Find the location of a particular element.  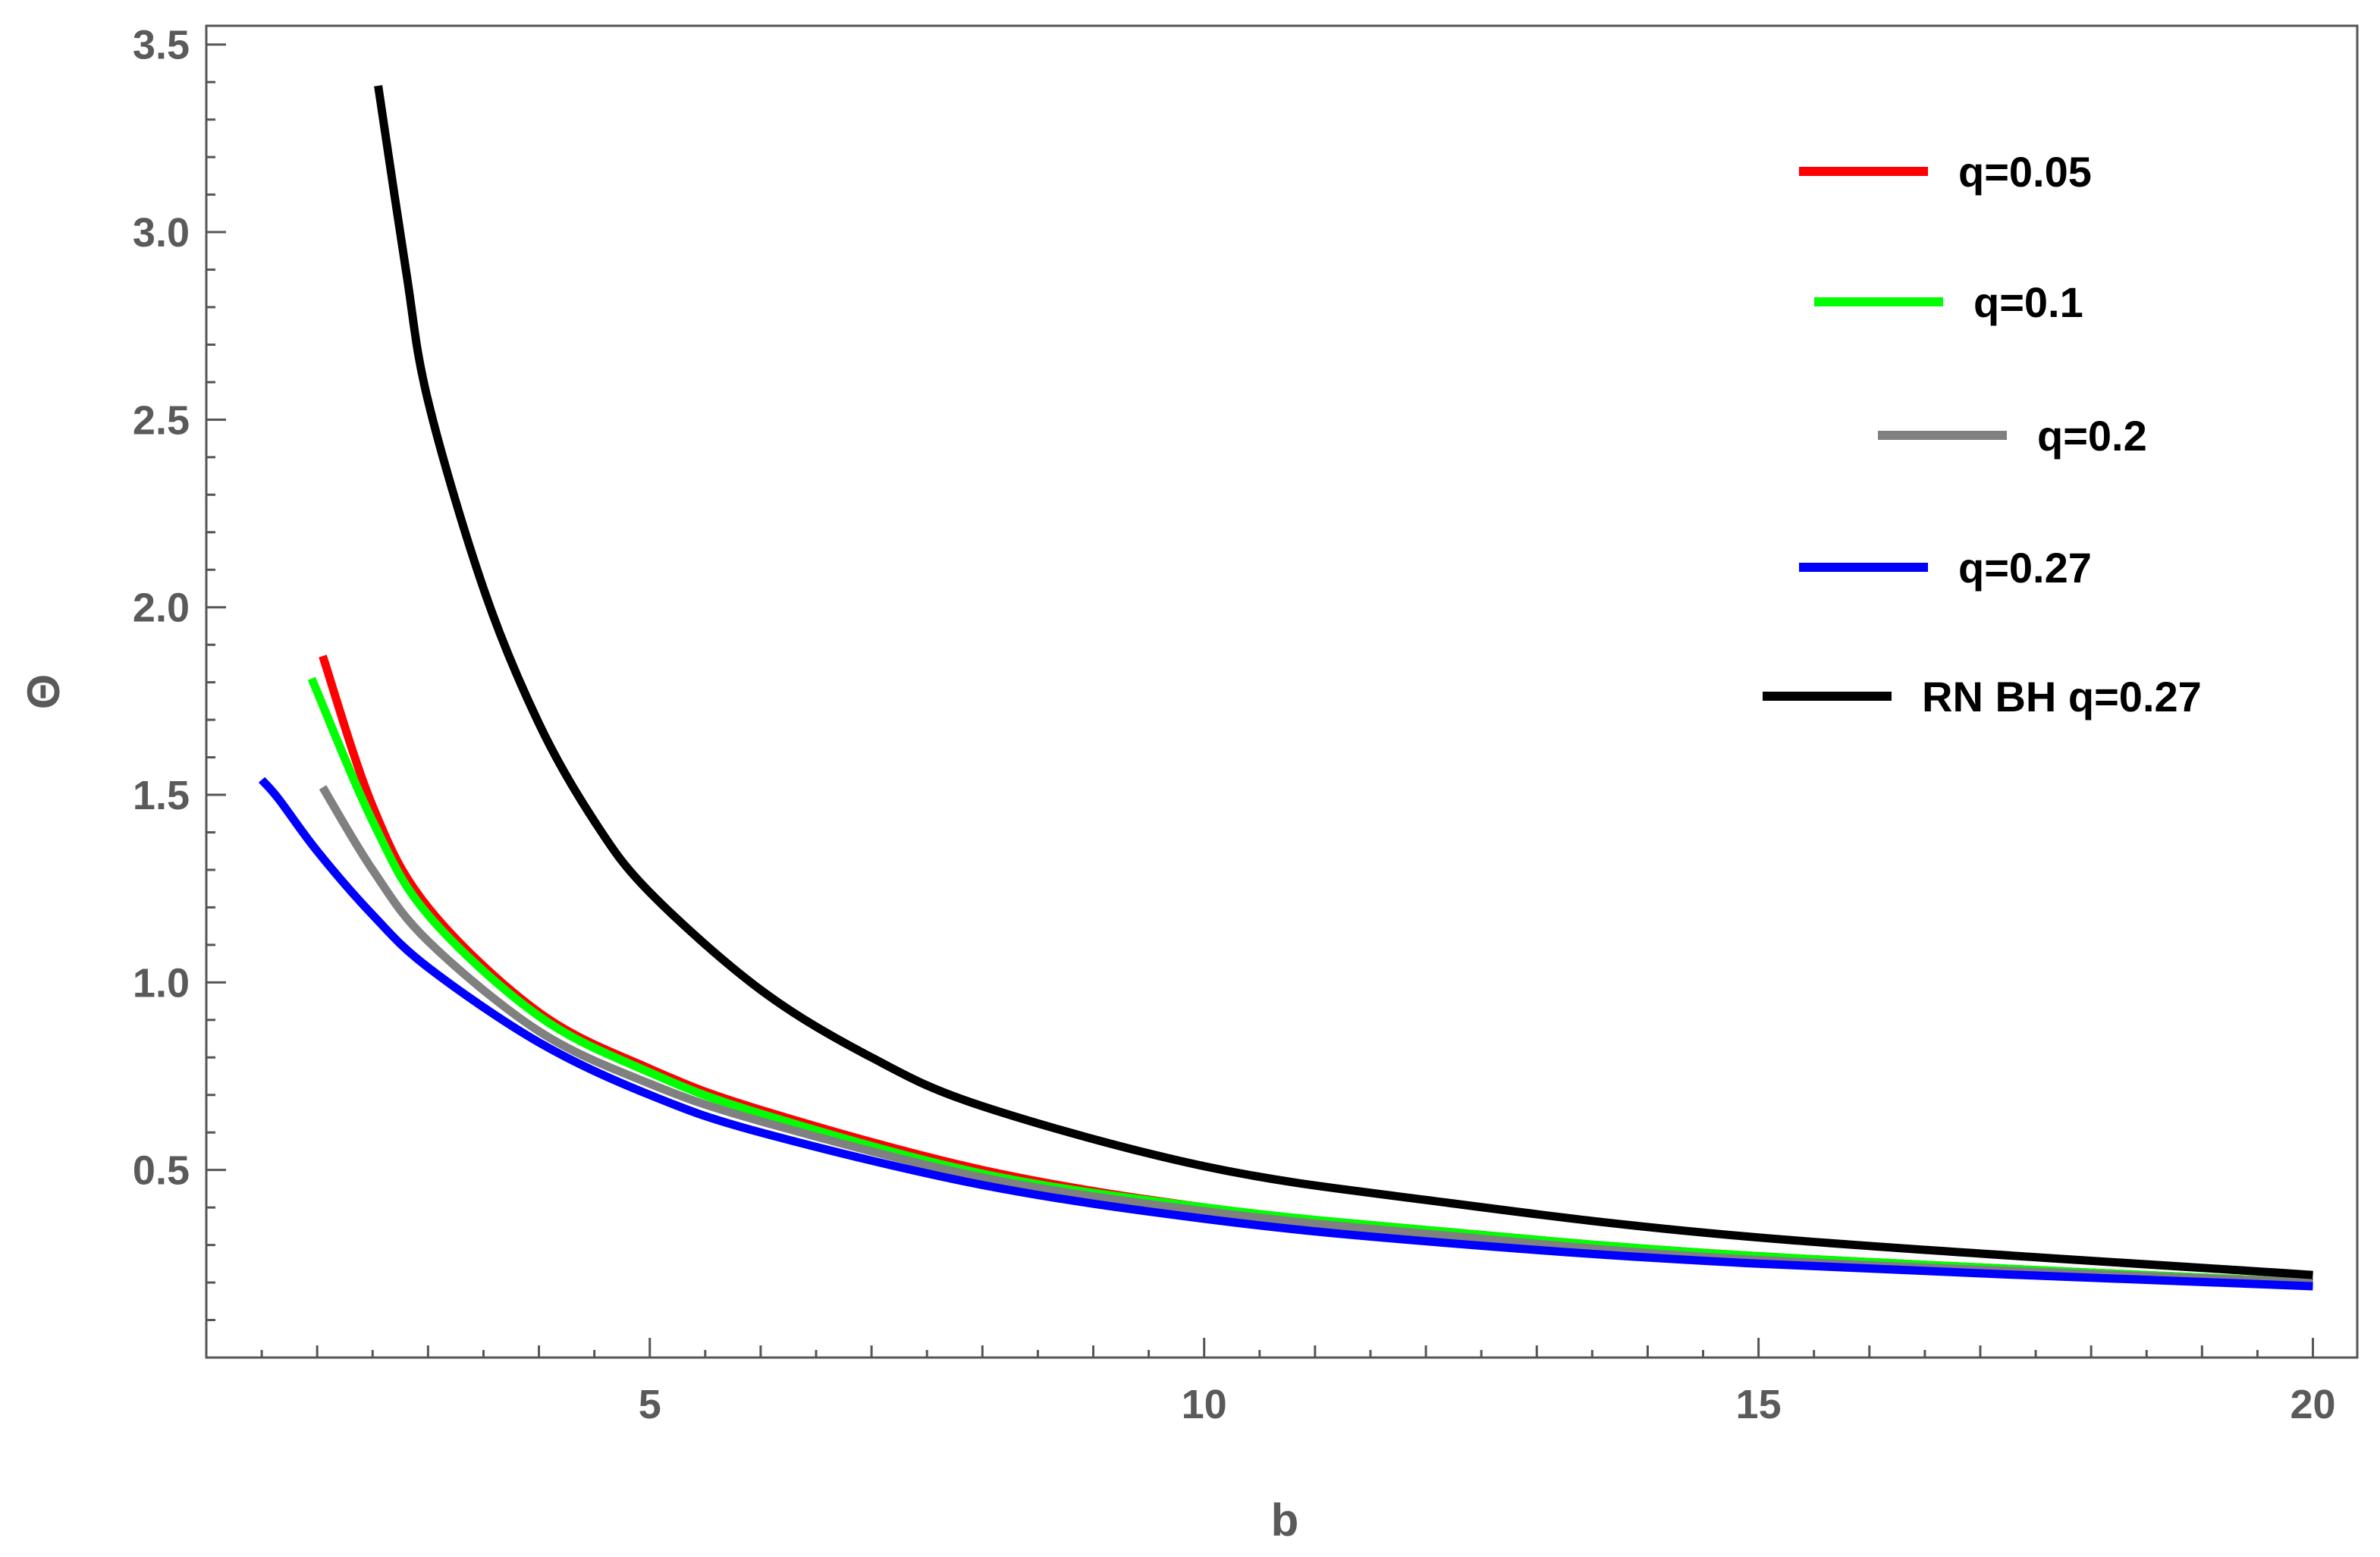

legend-label: q=0.27 is located at coordinates (2025, 568).